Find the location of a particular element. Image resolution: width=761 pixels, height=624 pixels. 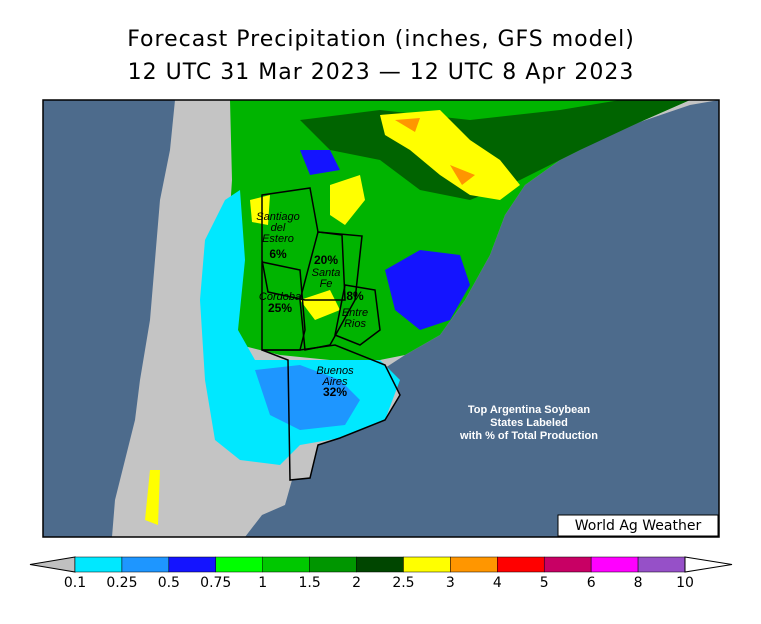

legend-tick: 0.5 is located at coordinates (169, 583).